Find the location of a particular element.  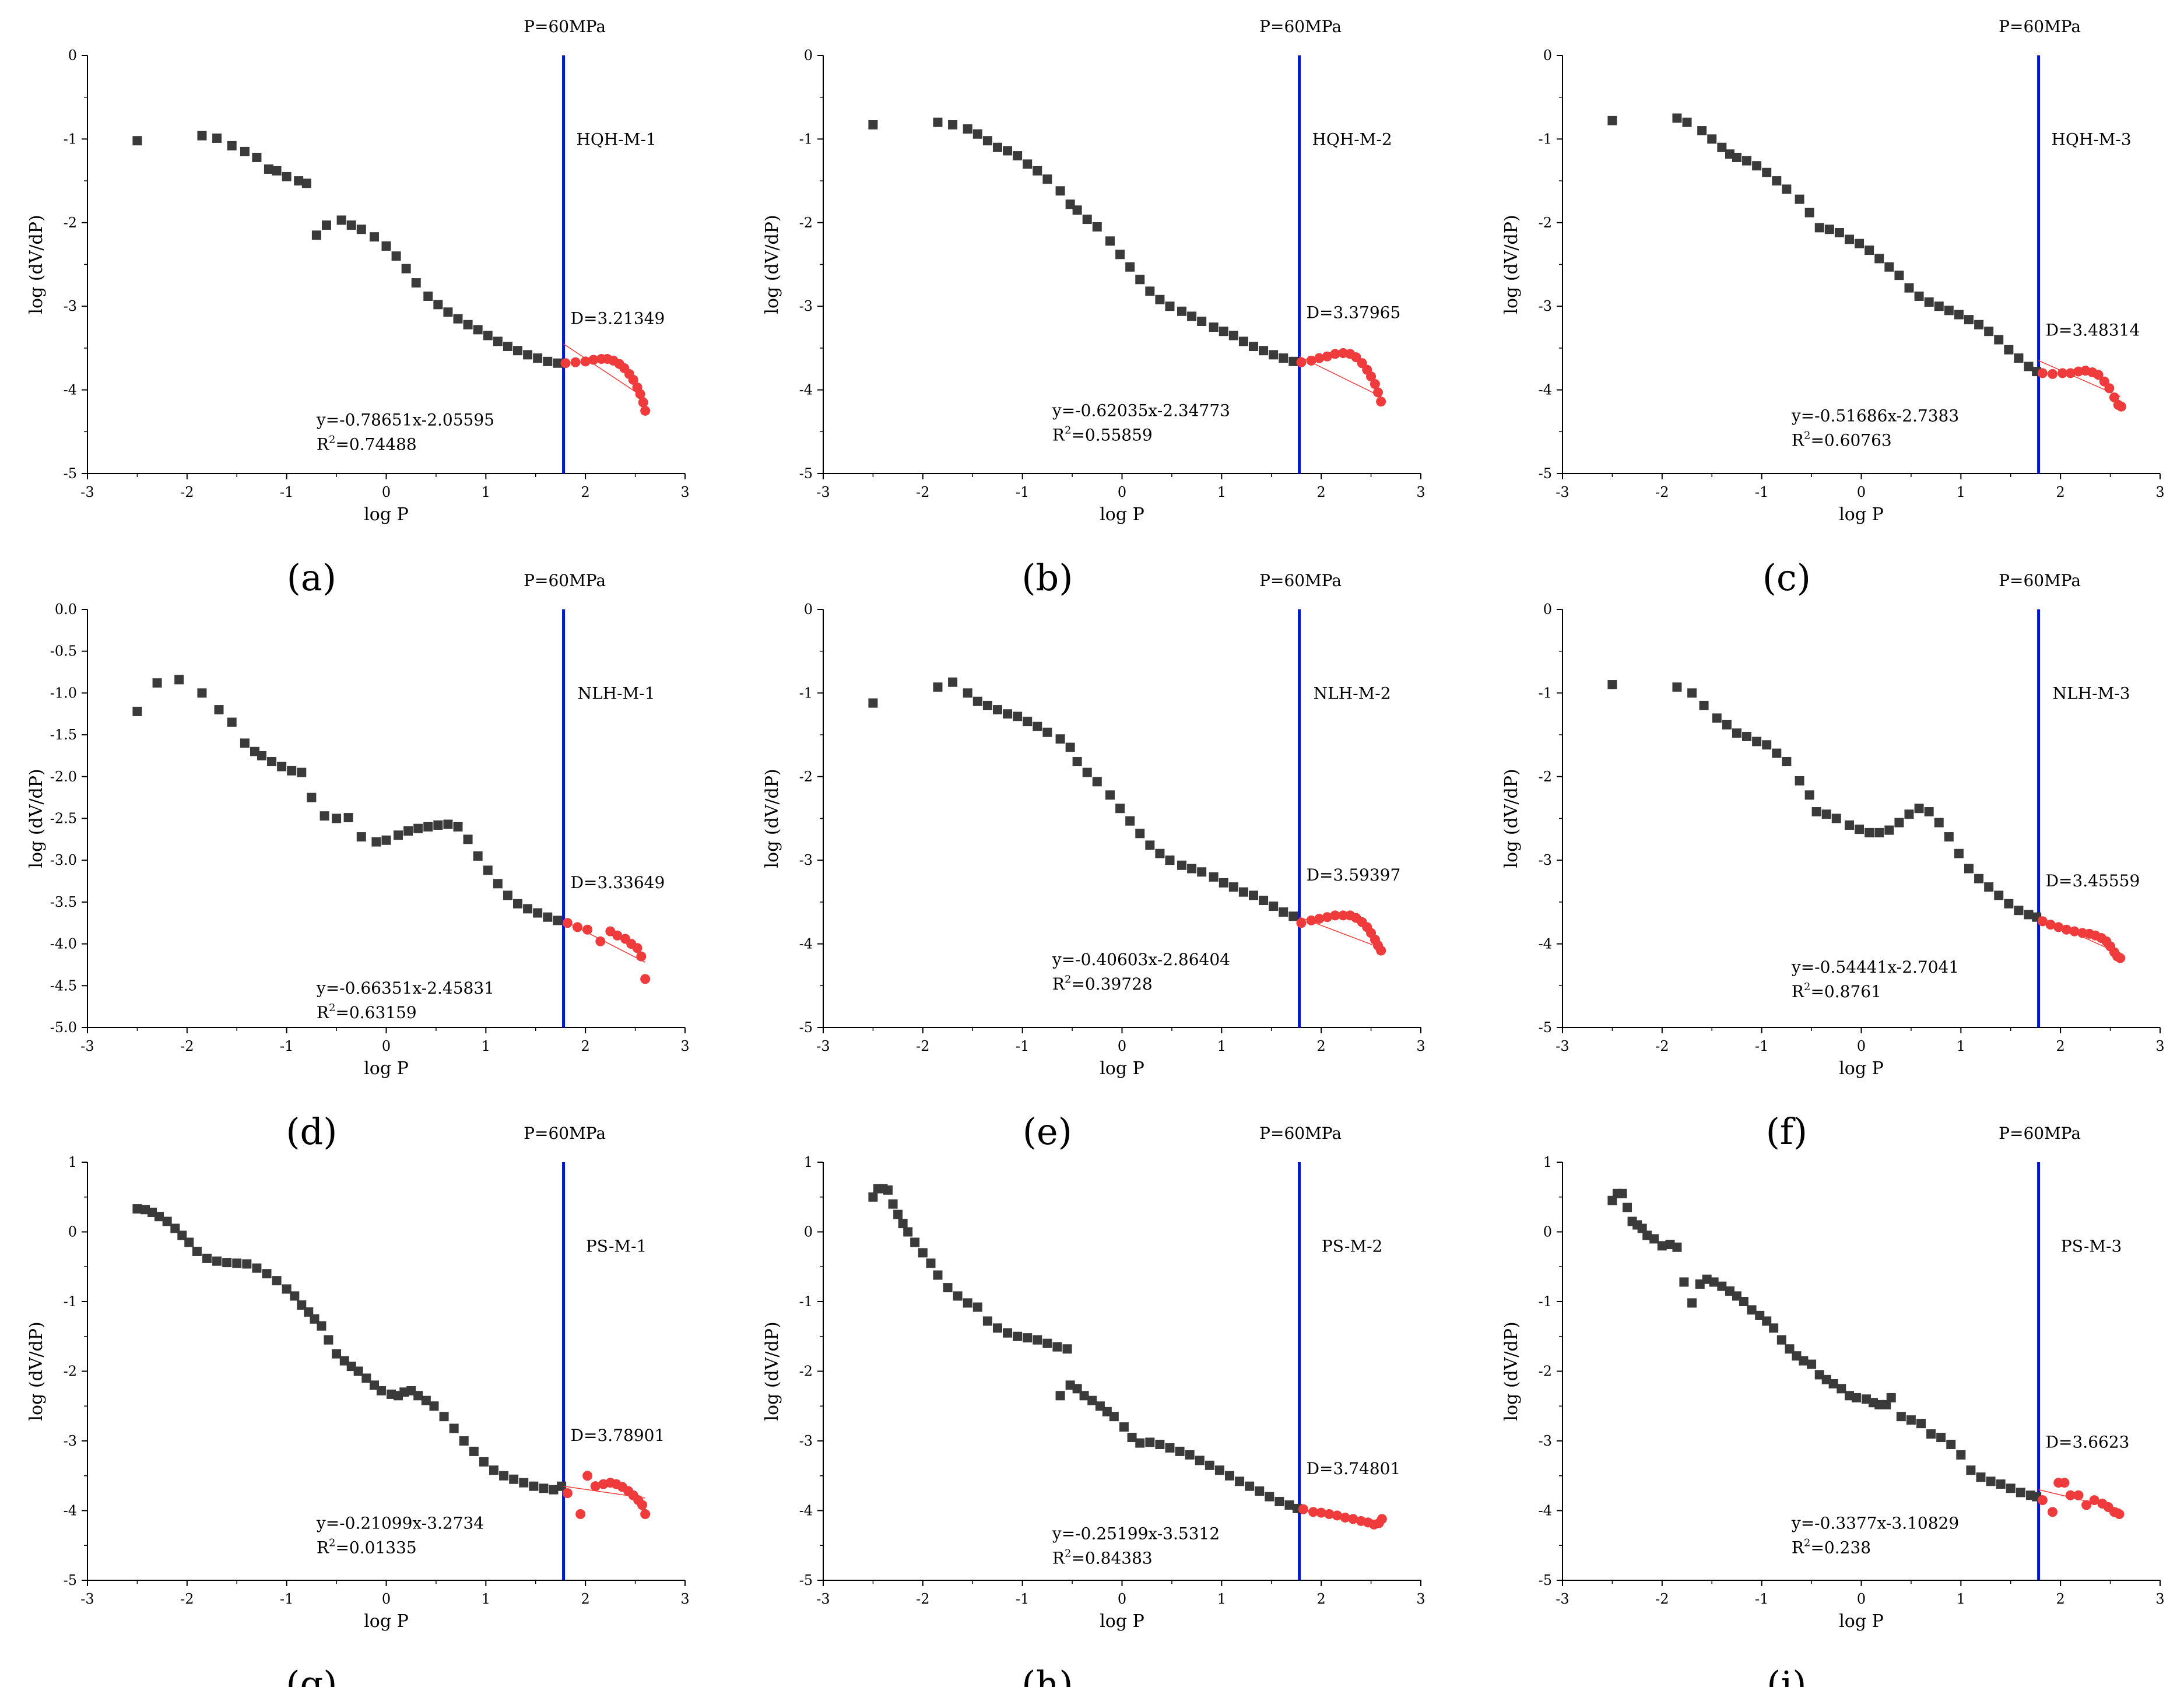

r-squared-value: =0.39728 is located at coordinates (1111, 984).